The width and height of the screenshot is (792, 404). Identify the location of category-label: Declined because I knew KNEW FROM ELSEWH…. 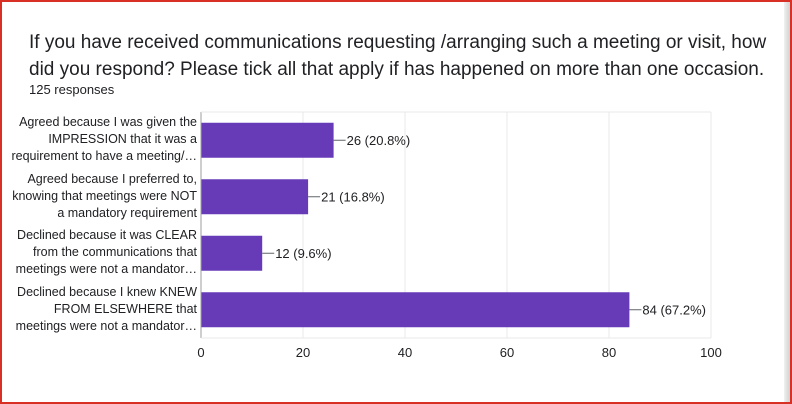
(106, 308).